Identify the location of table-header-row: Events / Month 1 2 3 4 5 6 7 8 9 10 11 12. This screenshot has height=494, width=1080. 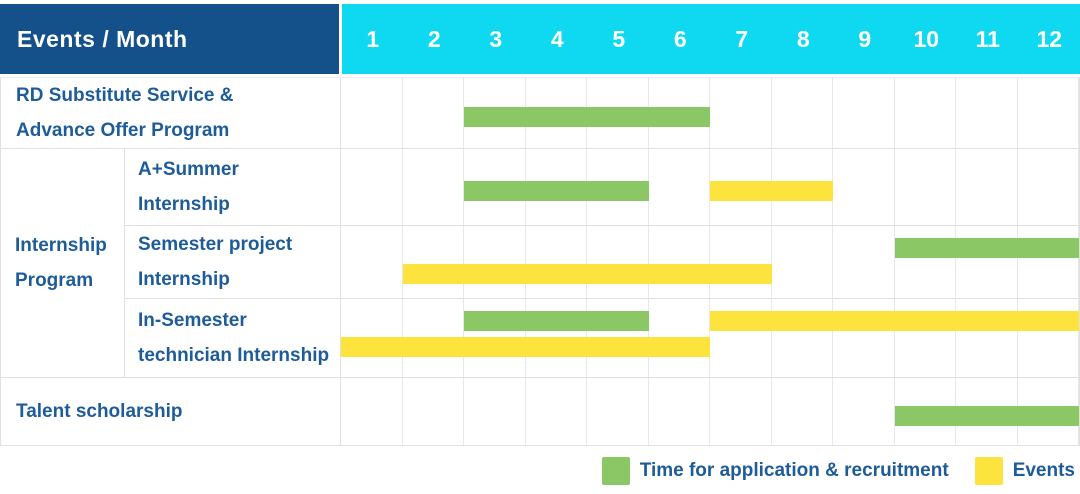
(540, 39).